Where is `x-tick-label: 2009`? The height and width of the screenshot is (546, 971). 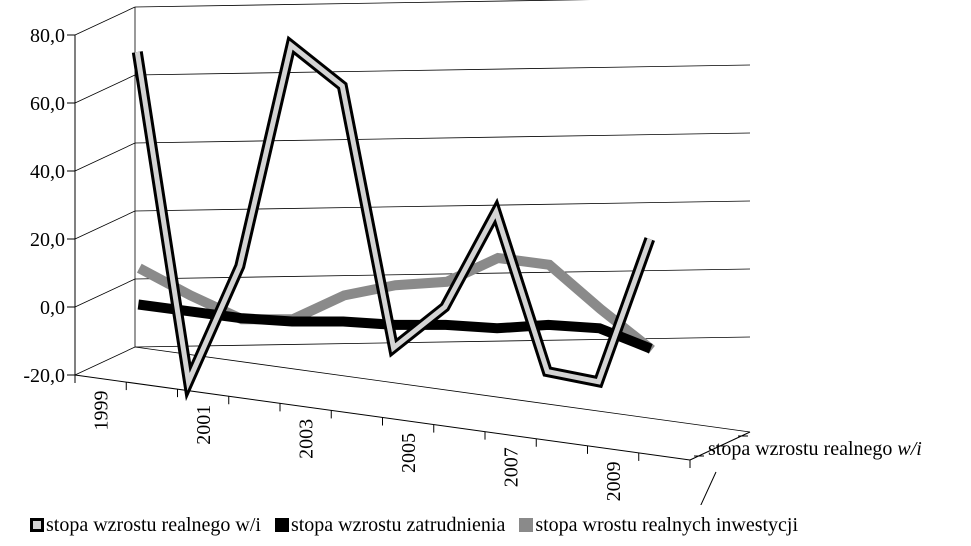 x-tick-label: 2009 is located at coordinates (614, 481).